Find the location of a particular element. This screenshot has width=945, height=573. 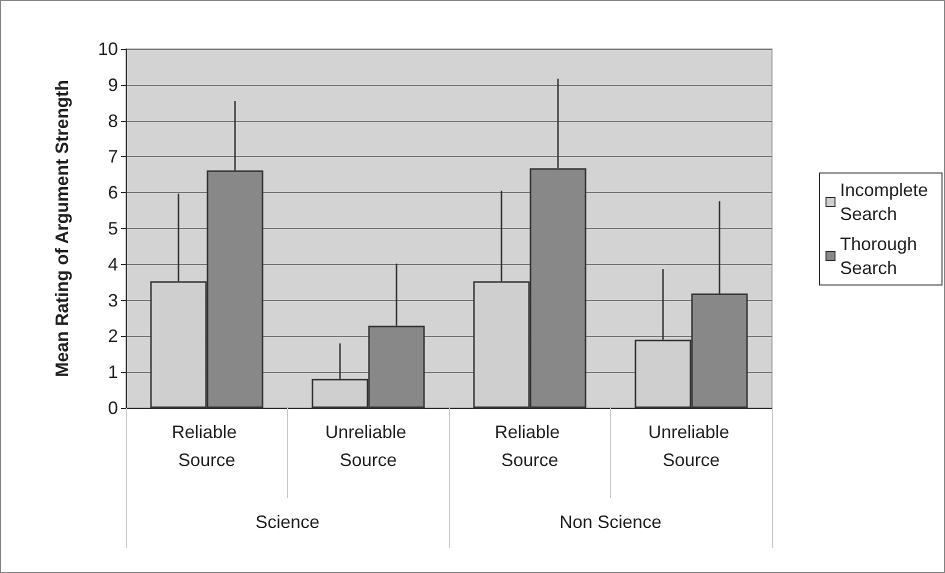

y-tick-label: 8 is located at coordinates (113, 120).